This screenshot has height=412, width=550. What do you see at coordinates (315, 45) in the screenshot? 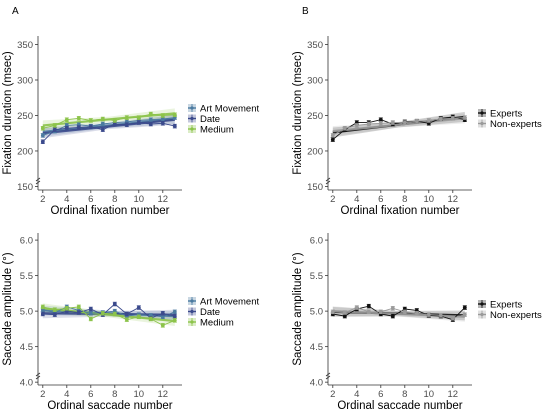
I see `y-tick-label: 350` at bounding box center [315, 45].